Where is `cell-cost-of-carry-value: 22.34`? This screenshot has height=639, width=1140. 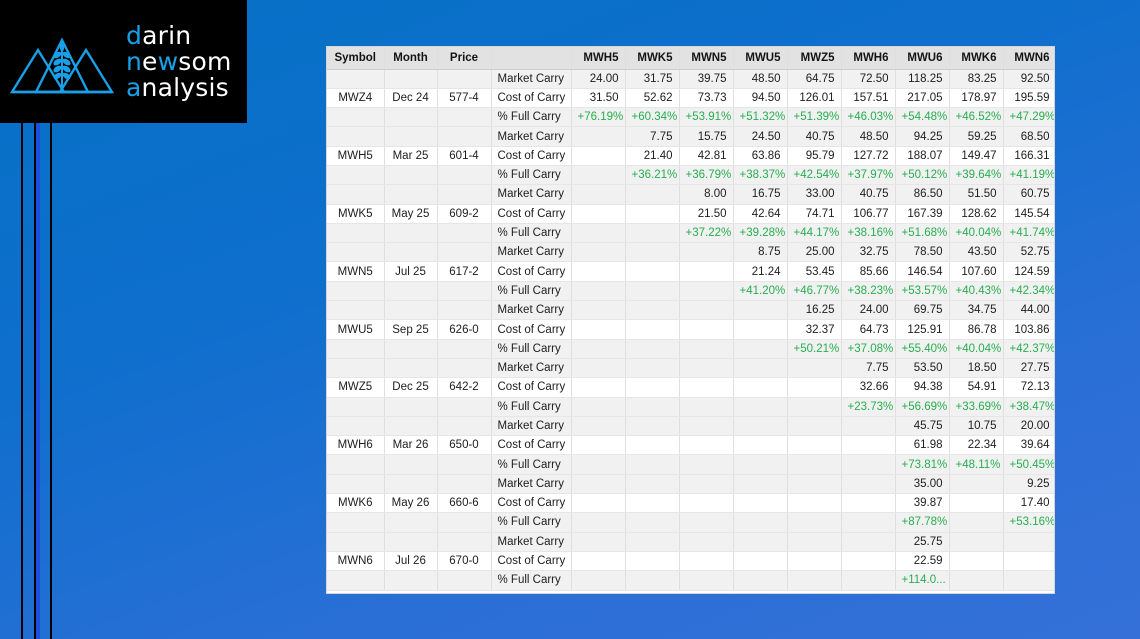
cell-cost-of-carry-value: 22.34 is located at coordinates (976, 445).